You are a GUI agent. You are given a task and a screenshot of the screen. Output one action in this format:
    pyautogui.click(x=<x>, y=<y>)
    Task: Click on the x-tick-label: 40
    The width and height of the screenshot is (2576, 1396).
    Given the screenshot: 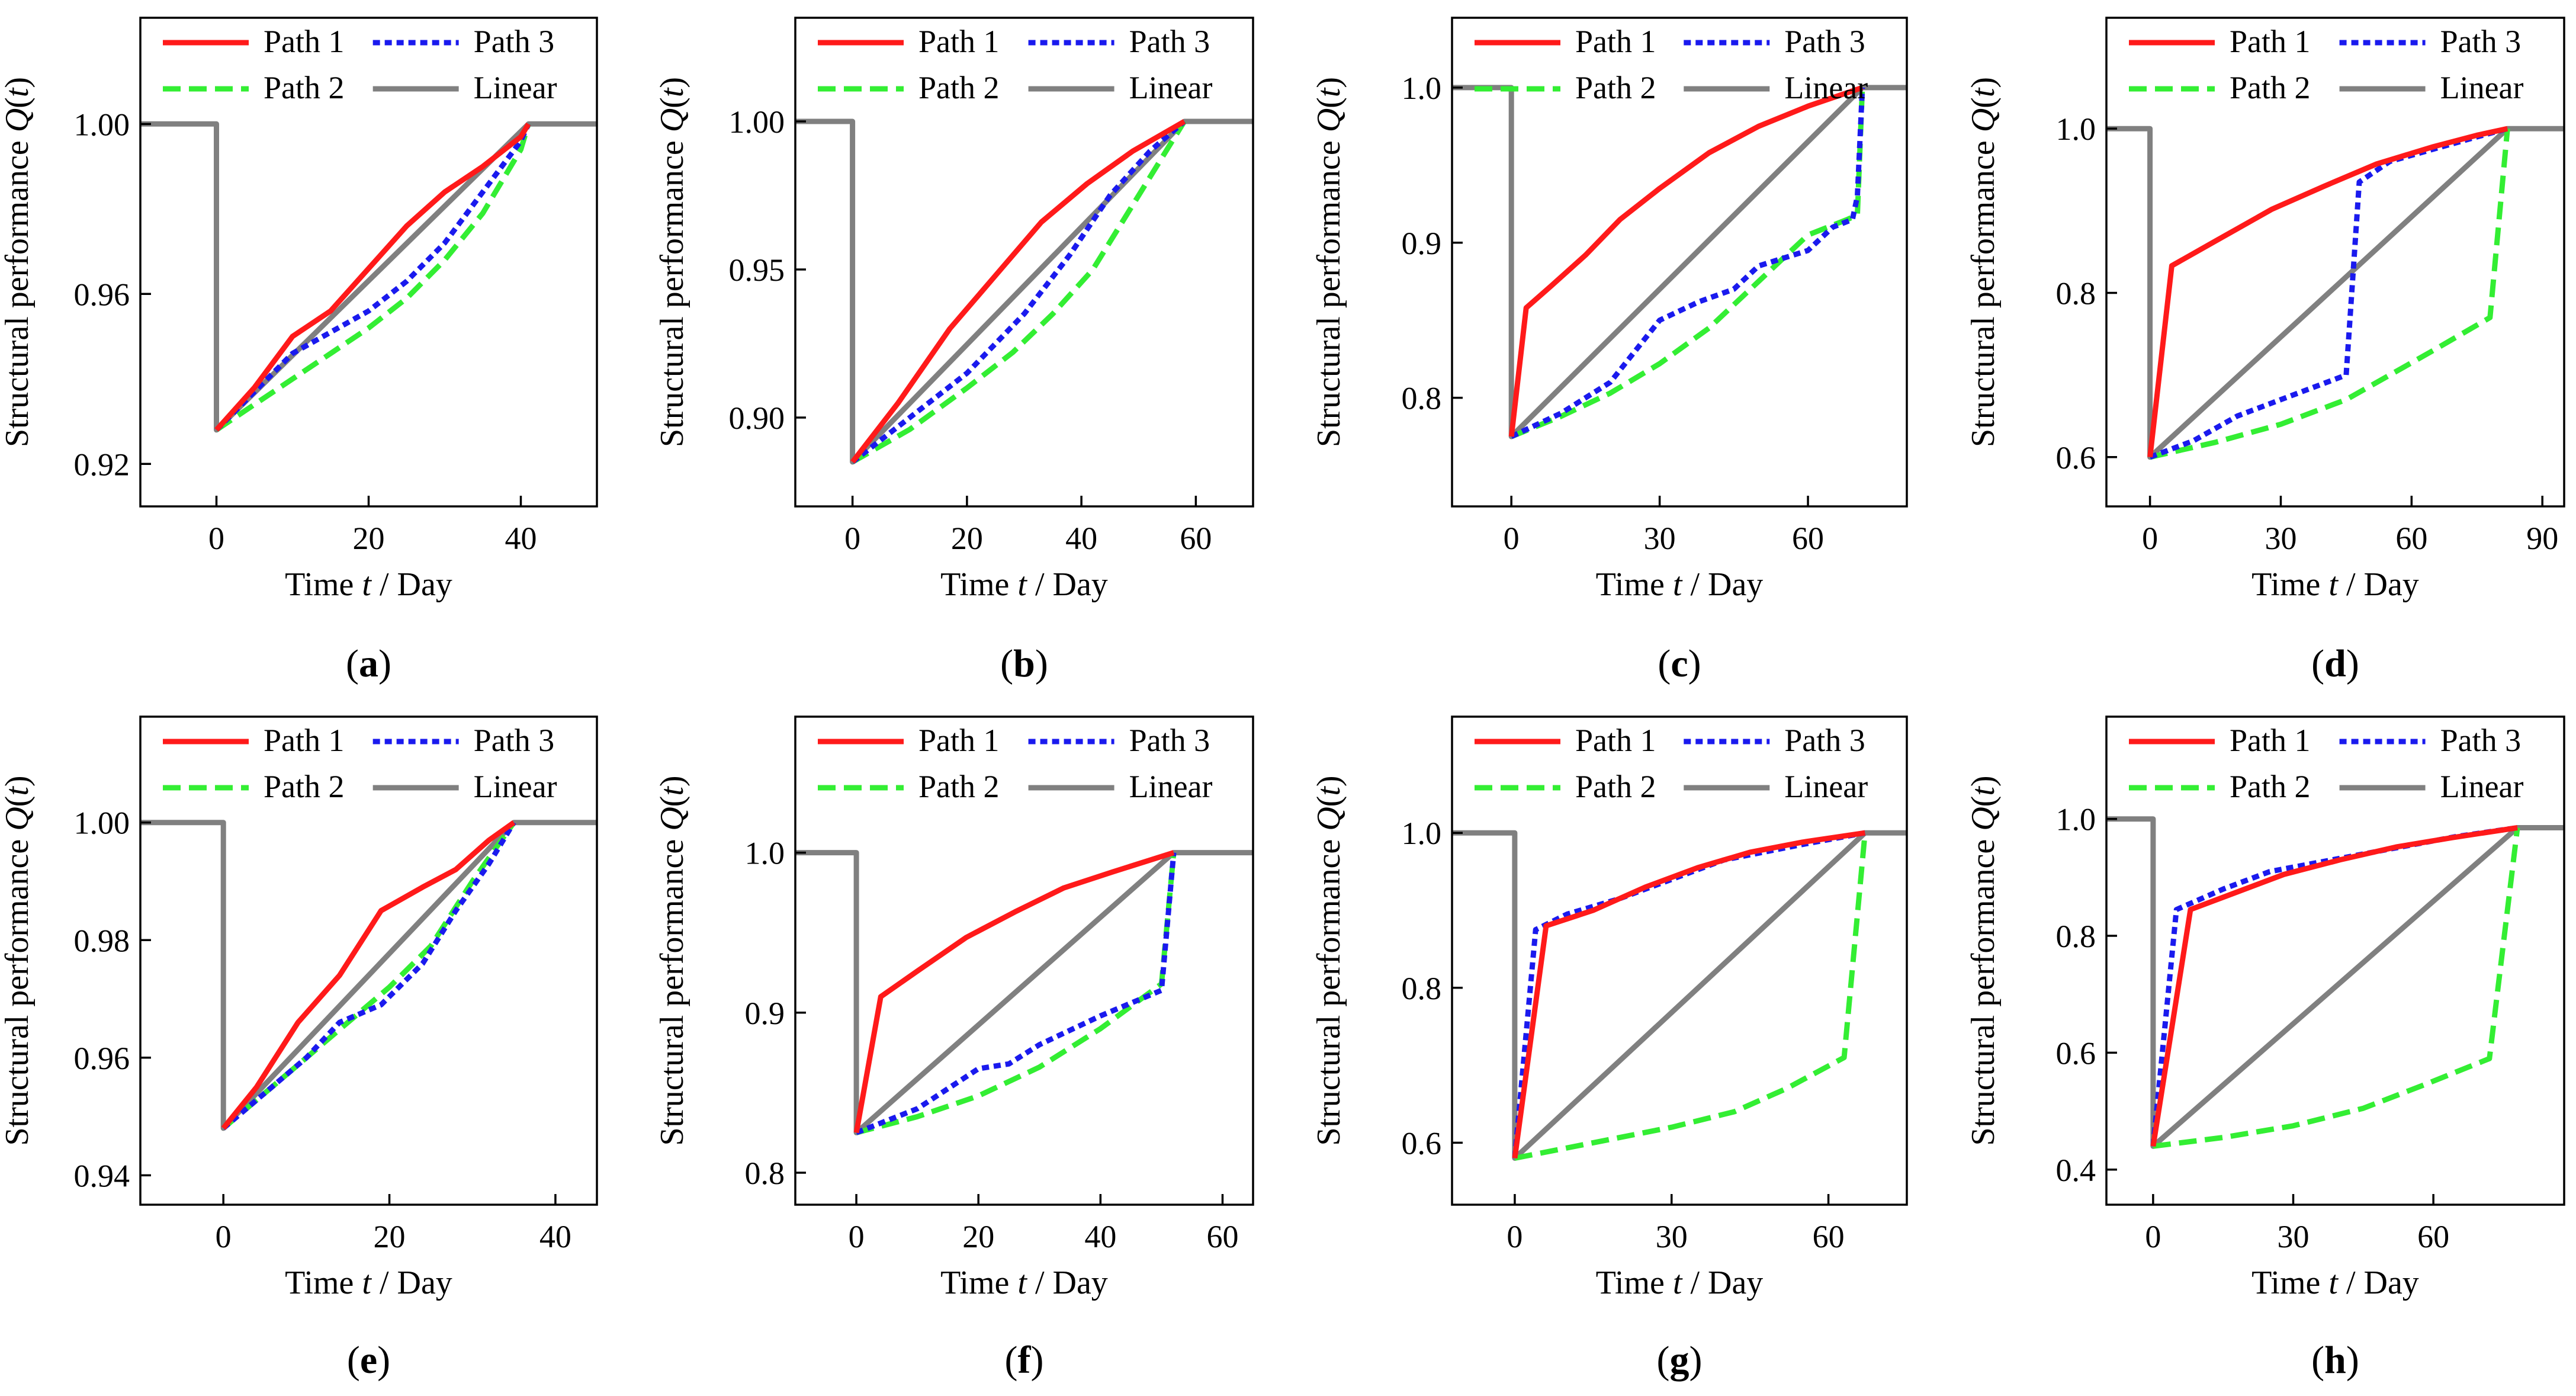 What is the action you would take?
    pyautogui.click(x=1081, y=538)
    